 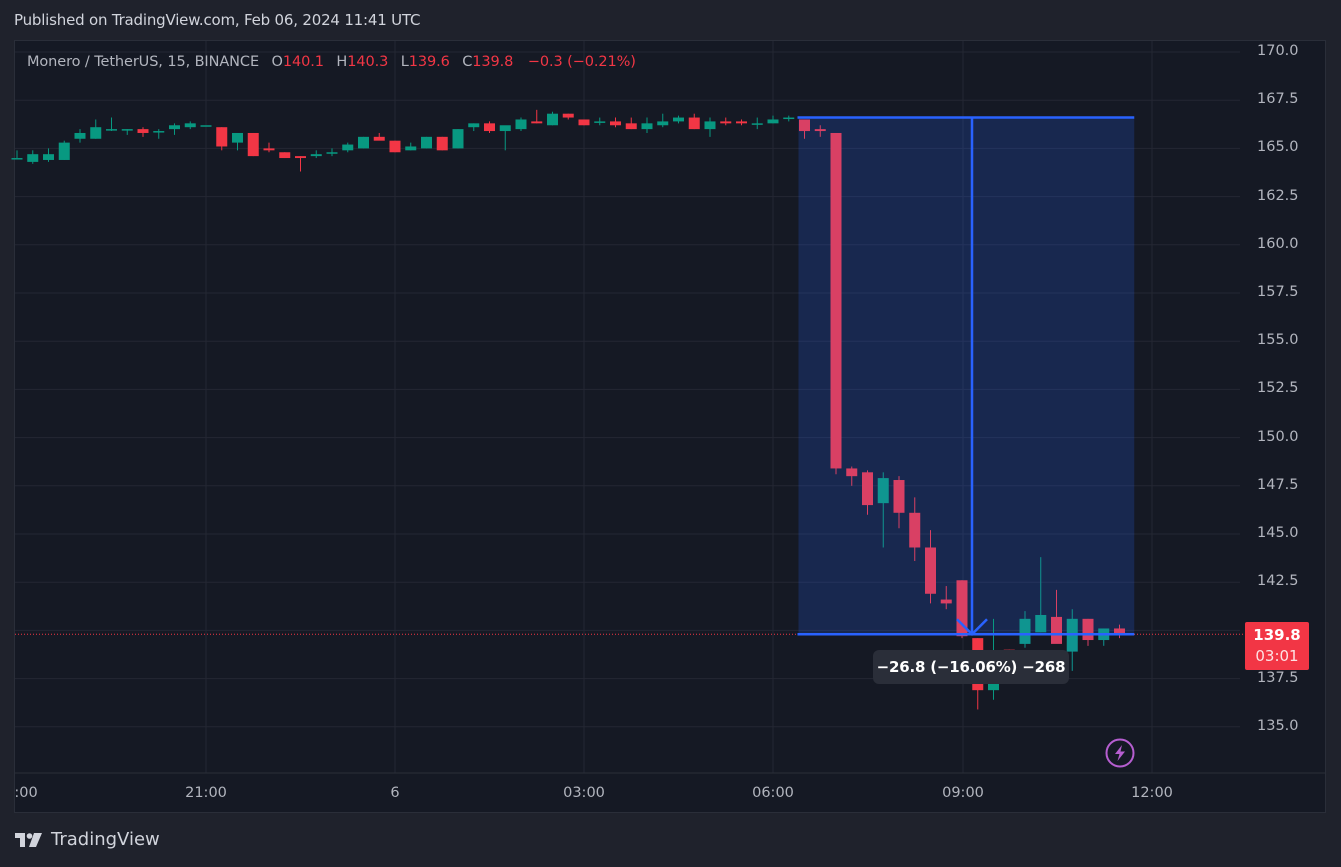 What do you see at coordinates (368, 62) in the screenshot?
I see `high-value: 140.3` at bounding box center [368, 62].